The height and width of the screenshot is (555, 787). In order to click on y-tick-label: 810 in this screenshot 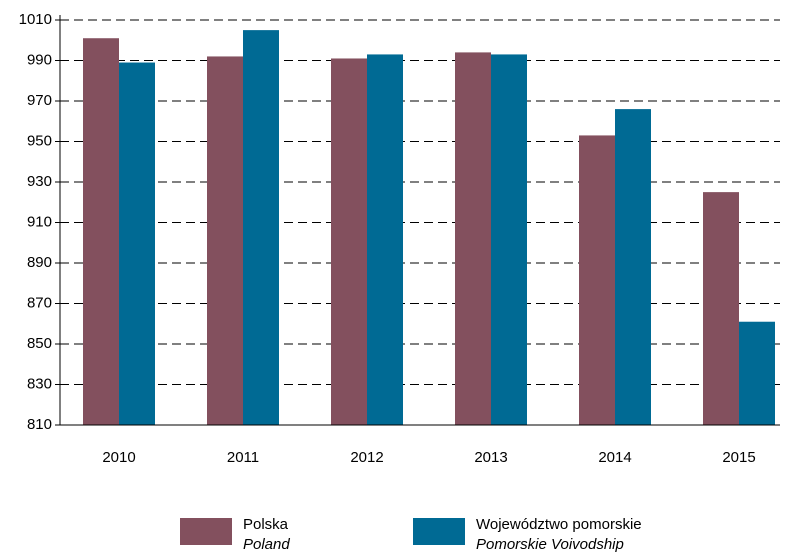, I will do `click(39, 424)`.